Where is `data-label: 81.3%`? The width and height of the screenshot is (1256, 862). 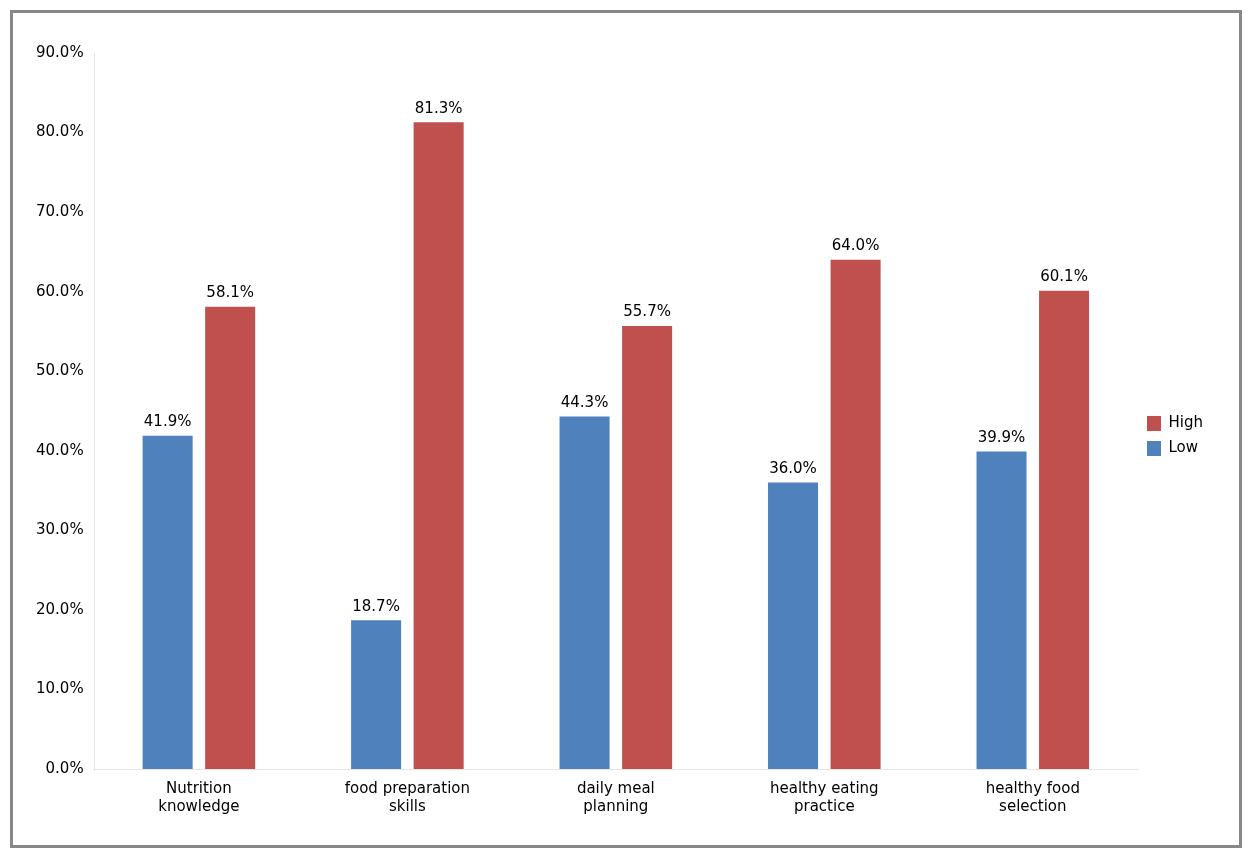 data-label: 81.3% is located at coordinates (438, 107).